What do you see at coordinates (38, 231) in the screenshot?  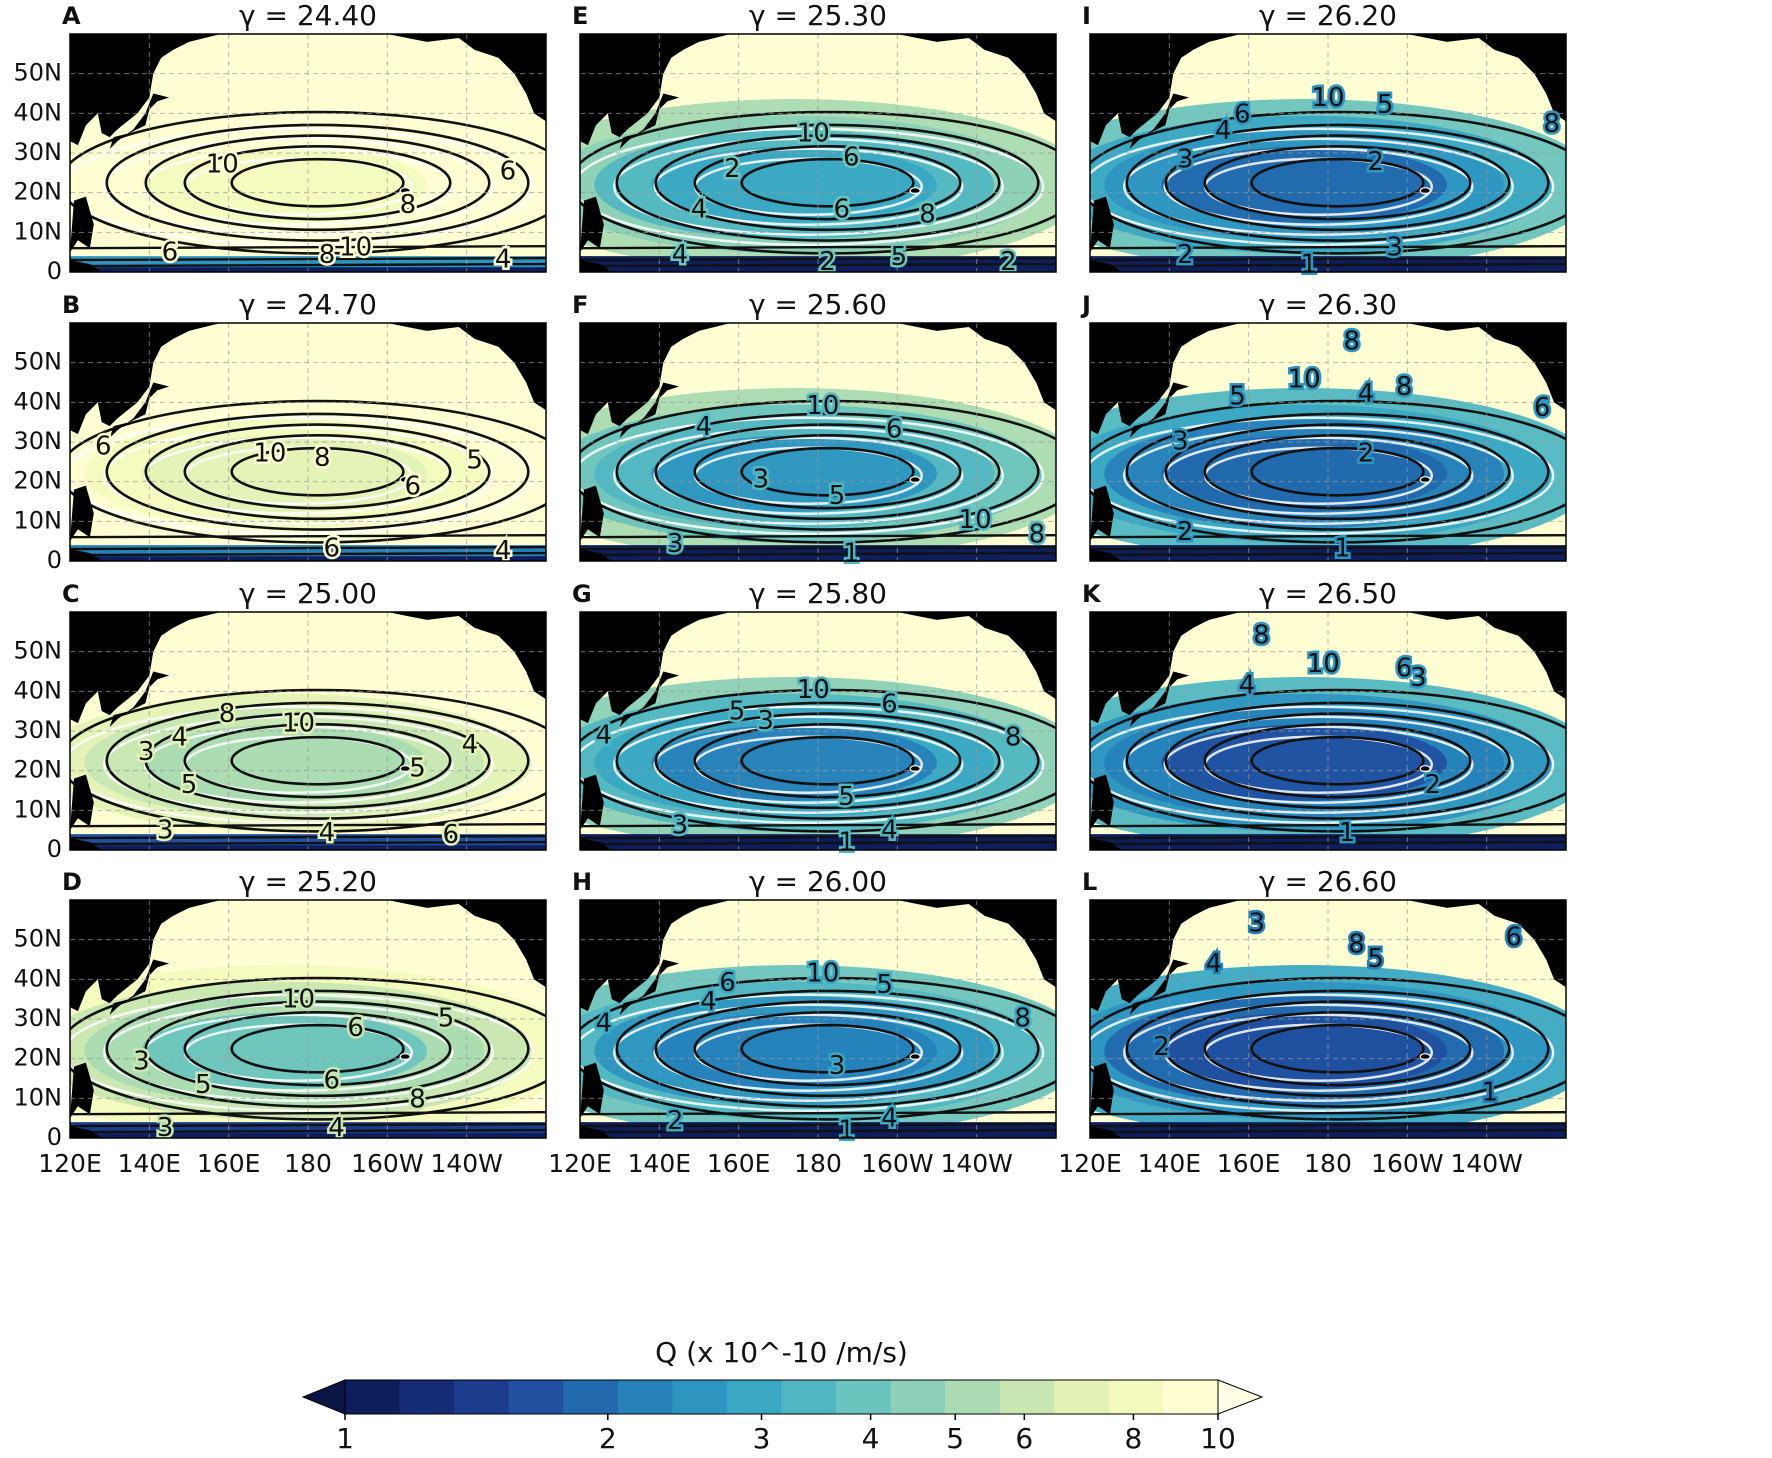 I see `lat-tick-label: 10N` at bounding box center [38, 231].